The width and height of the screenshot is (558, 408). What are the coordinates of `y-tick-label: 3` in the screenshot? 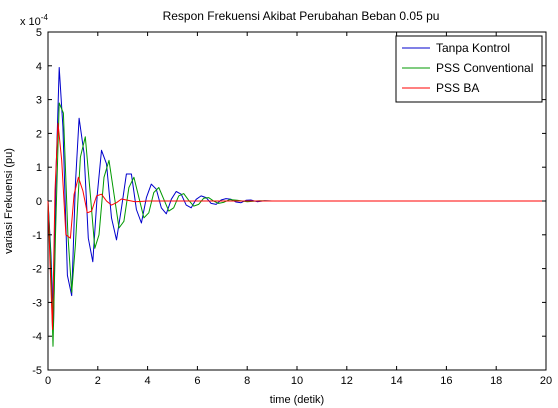 It's located at (39, 101).